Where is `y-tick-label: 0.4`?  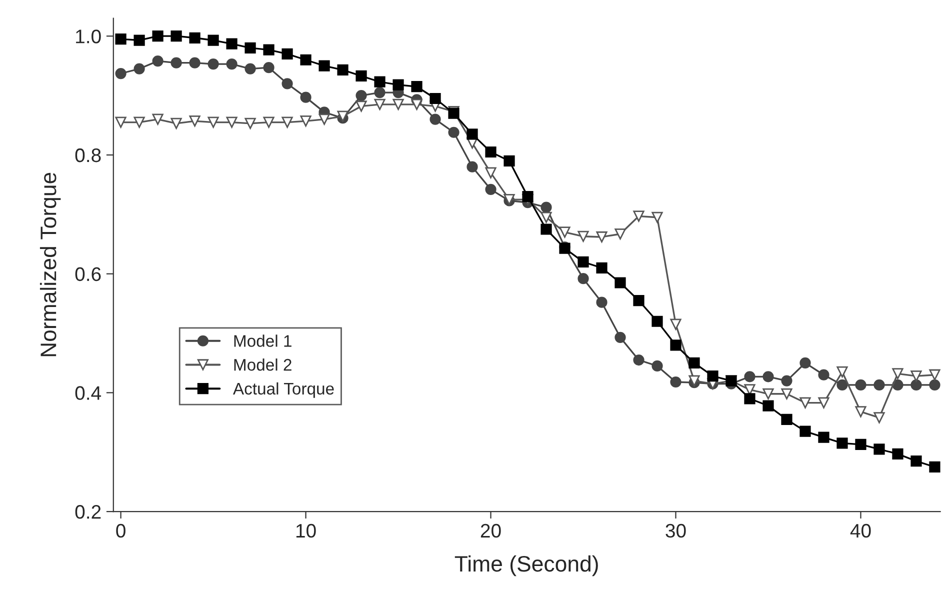 y-tick-label: 0.4 is located at coordinates (88, 393).